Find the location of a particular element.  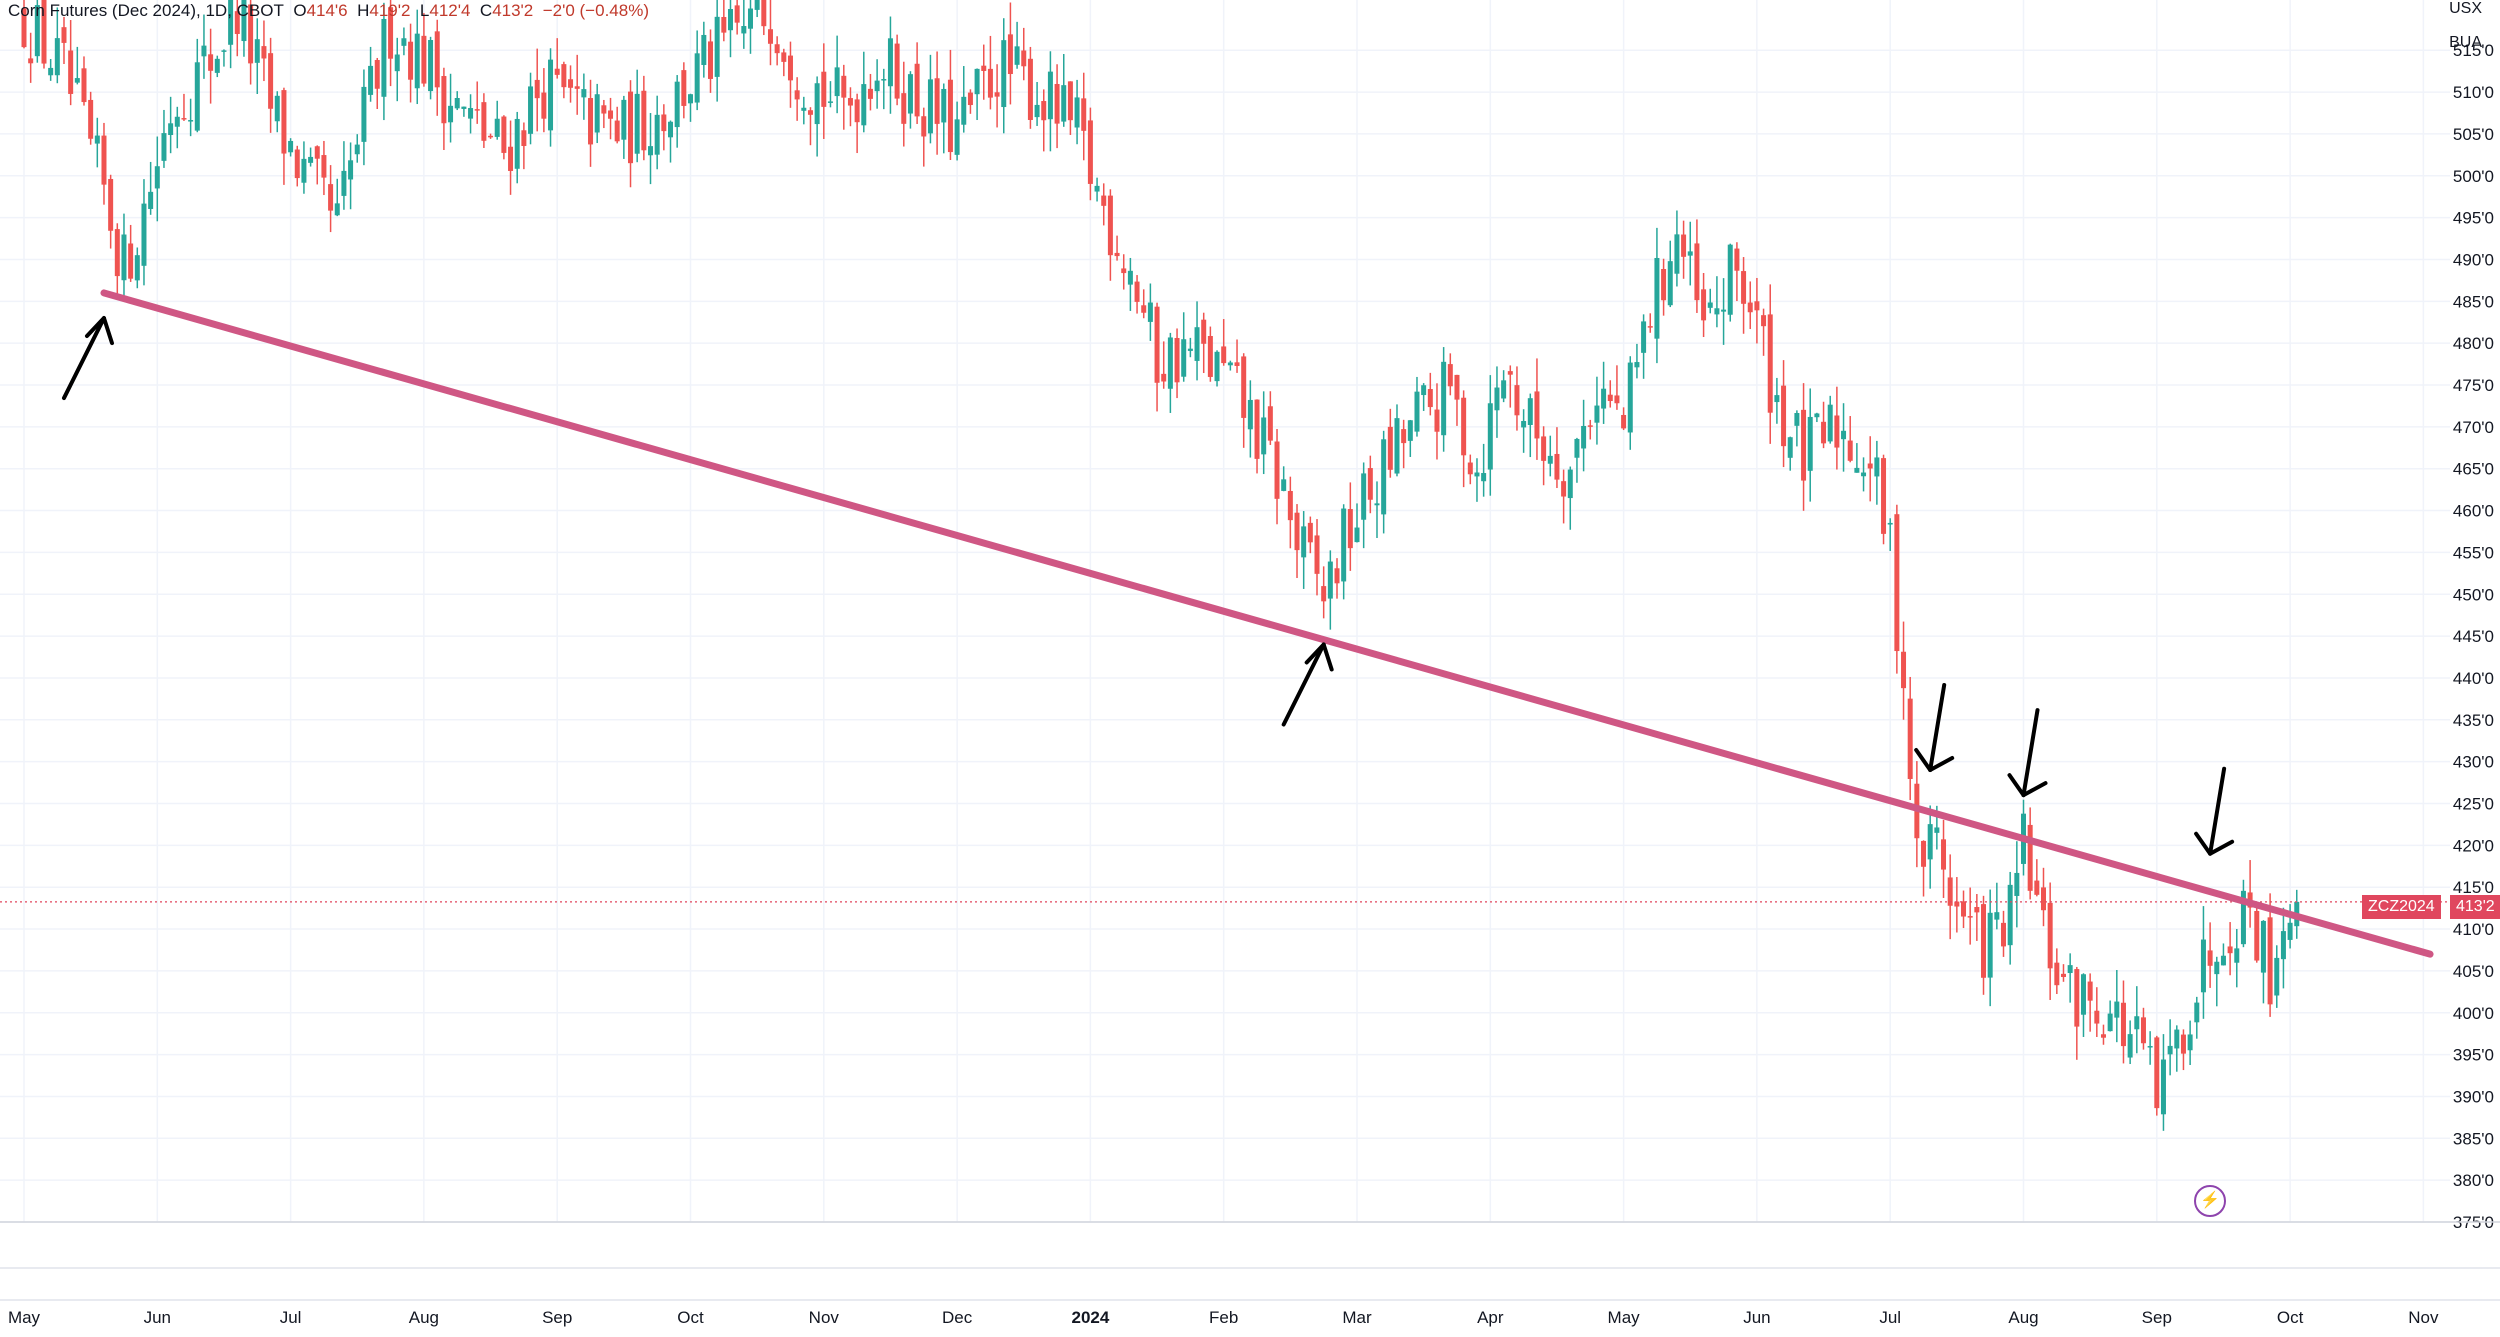

y-tick-label: 470'0 is located at coordinates (2473, 427).